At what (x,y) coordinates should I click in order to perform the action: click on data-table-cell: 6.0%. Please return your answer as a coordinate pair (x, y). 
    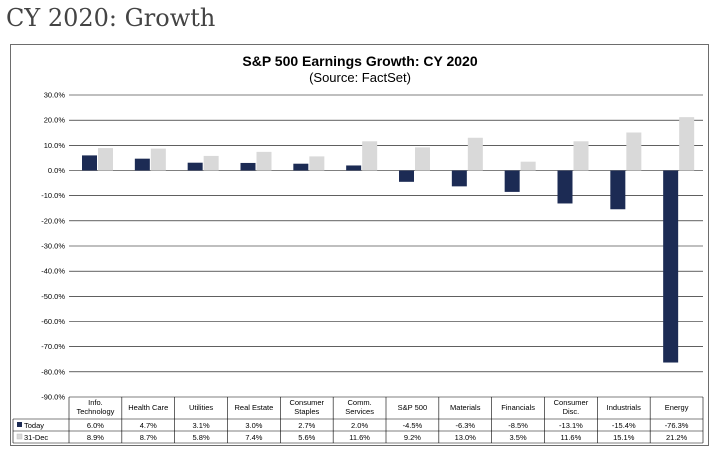
    Looking at the image, I should click on (95, 425).